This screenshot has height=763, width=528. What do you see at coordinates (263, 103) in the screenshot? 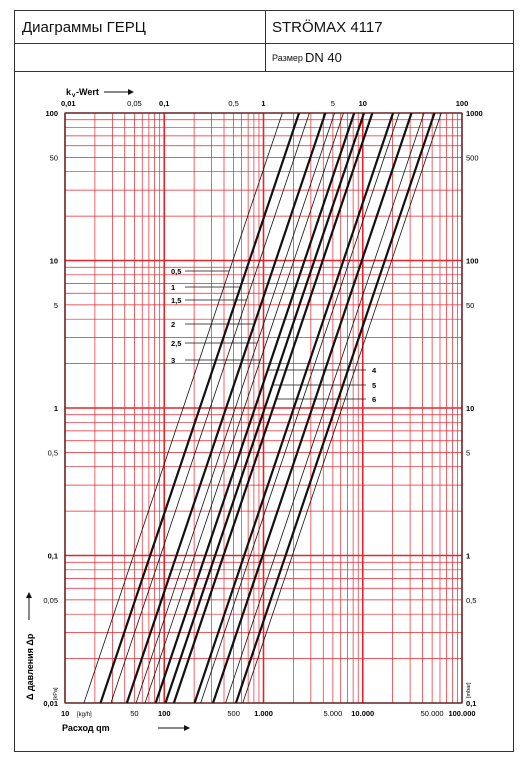
I see `kv-tick-label: 1` at bounding box center [263, 103].